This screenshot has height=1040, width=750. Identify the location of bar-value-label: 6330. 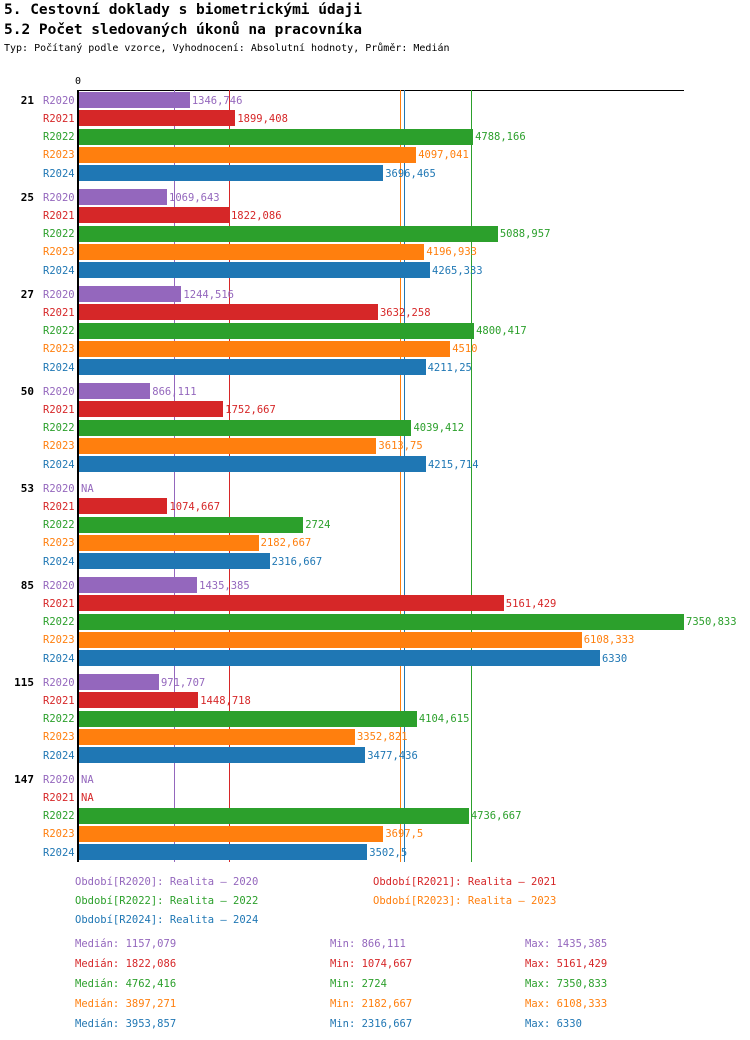
(614, 658).